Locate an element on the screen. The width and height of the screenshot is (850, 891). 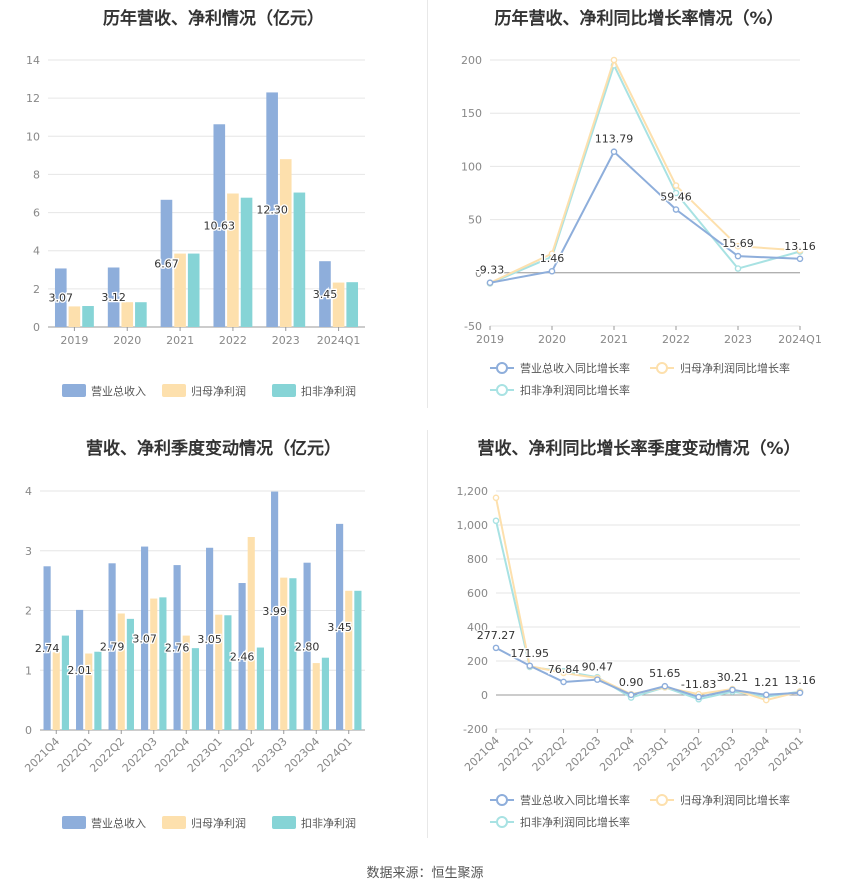
chart-title: 营收、净利同比增长率季度变动情况（%） is located at coordinates (639, 449).